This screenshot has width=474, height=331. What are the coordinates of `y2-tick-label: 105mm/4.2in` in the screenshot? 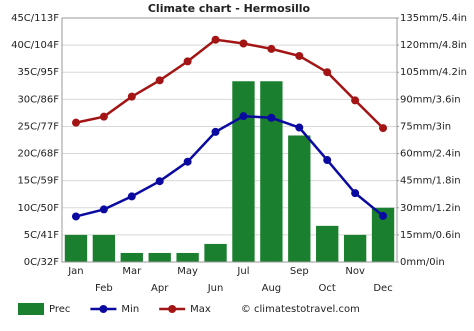 It's located at (433, 72).